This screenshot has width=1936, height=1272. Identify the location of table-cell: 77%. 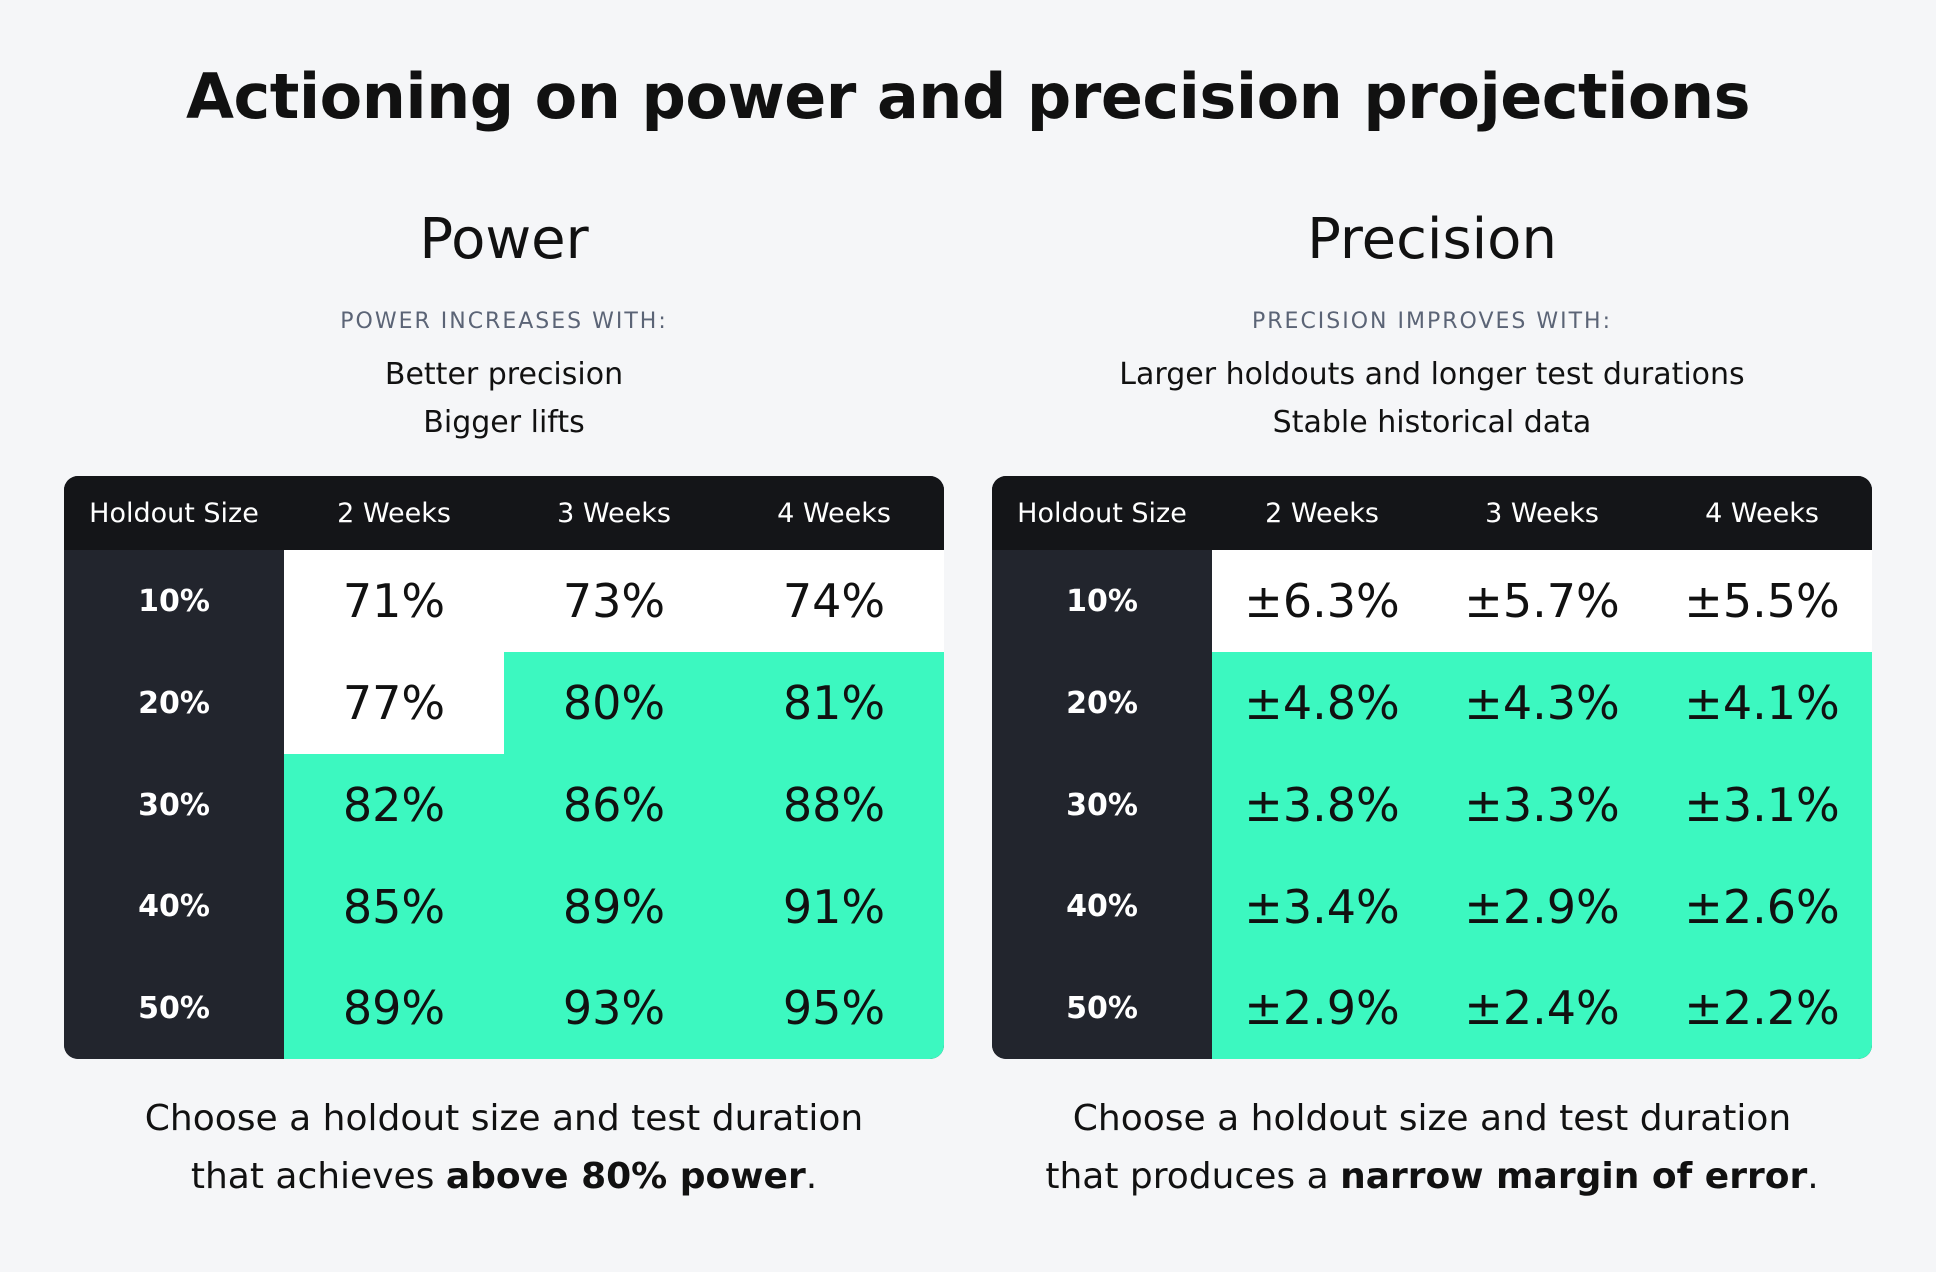
(394, 703).